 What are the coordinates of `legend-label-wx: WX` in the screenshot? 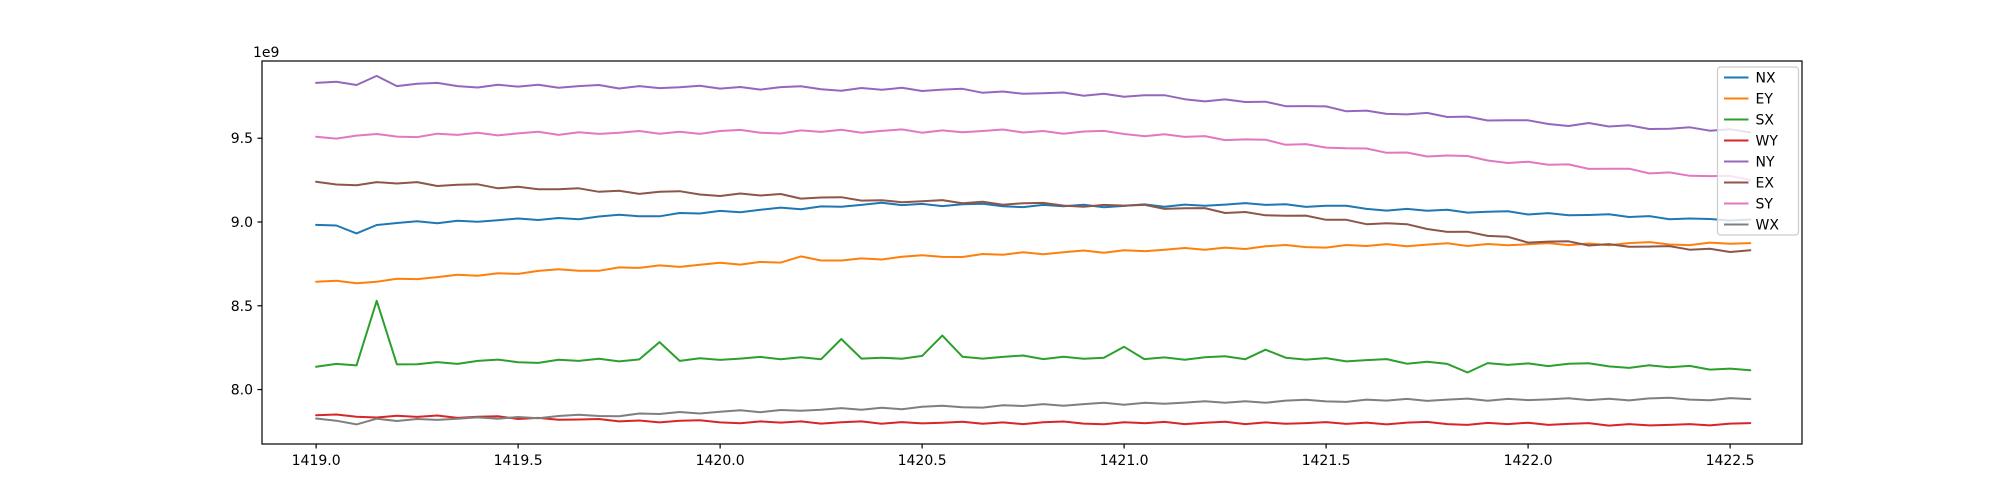 It's located at (1768, 226).